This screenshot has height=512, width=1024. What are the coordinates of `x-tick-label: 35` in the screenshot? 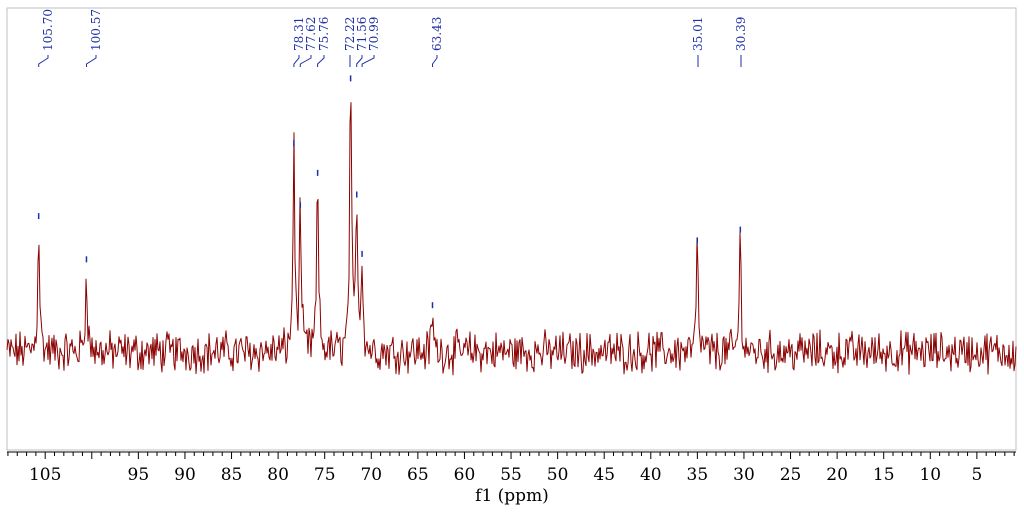 It's located at (698, 475).